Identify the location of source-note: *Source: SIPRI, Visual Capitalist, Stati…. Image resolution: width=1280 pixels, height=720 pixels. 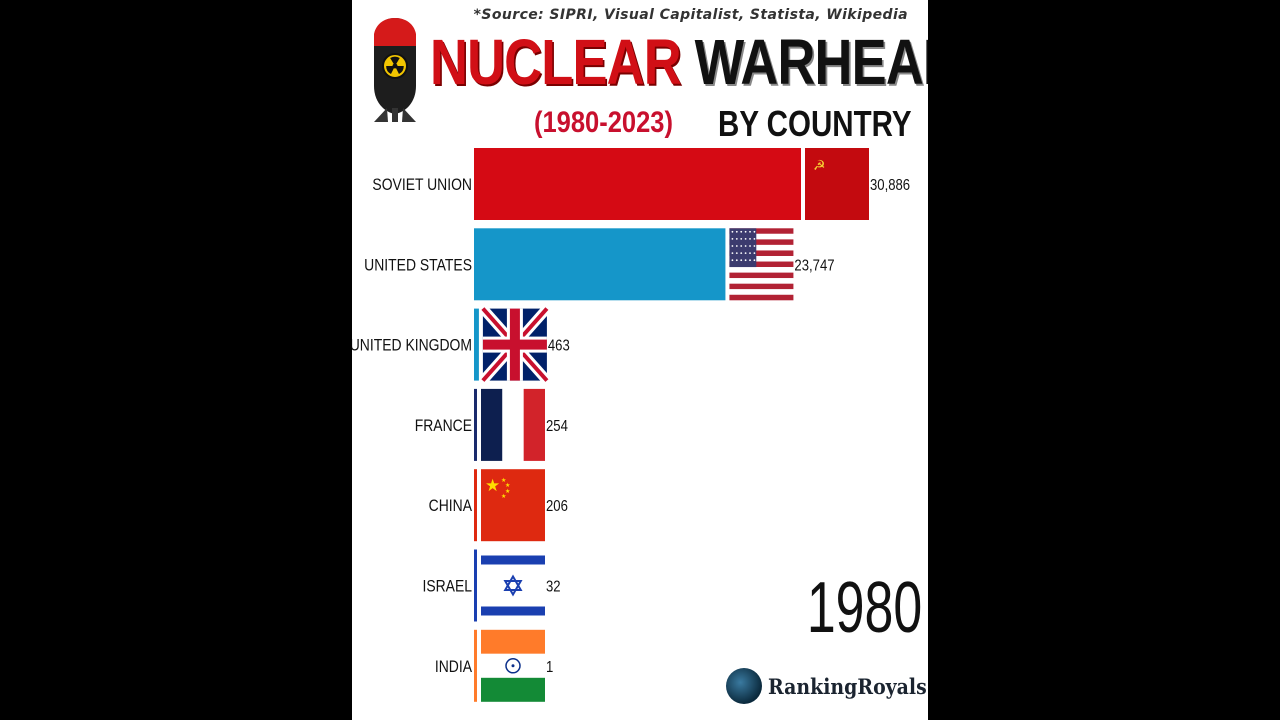
(690, 15).